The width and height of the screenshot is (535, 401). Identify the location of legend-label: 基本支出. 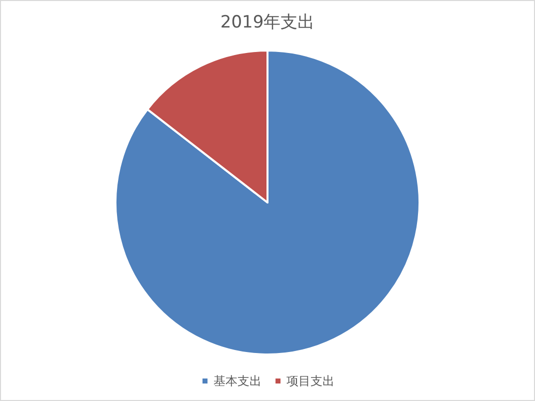
(238, 381).